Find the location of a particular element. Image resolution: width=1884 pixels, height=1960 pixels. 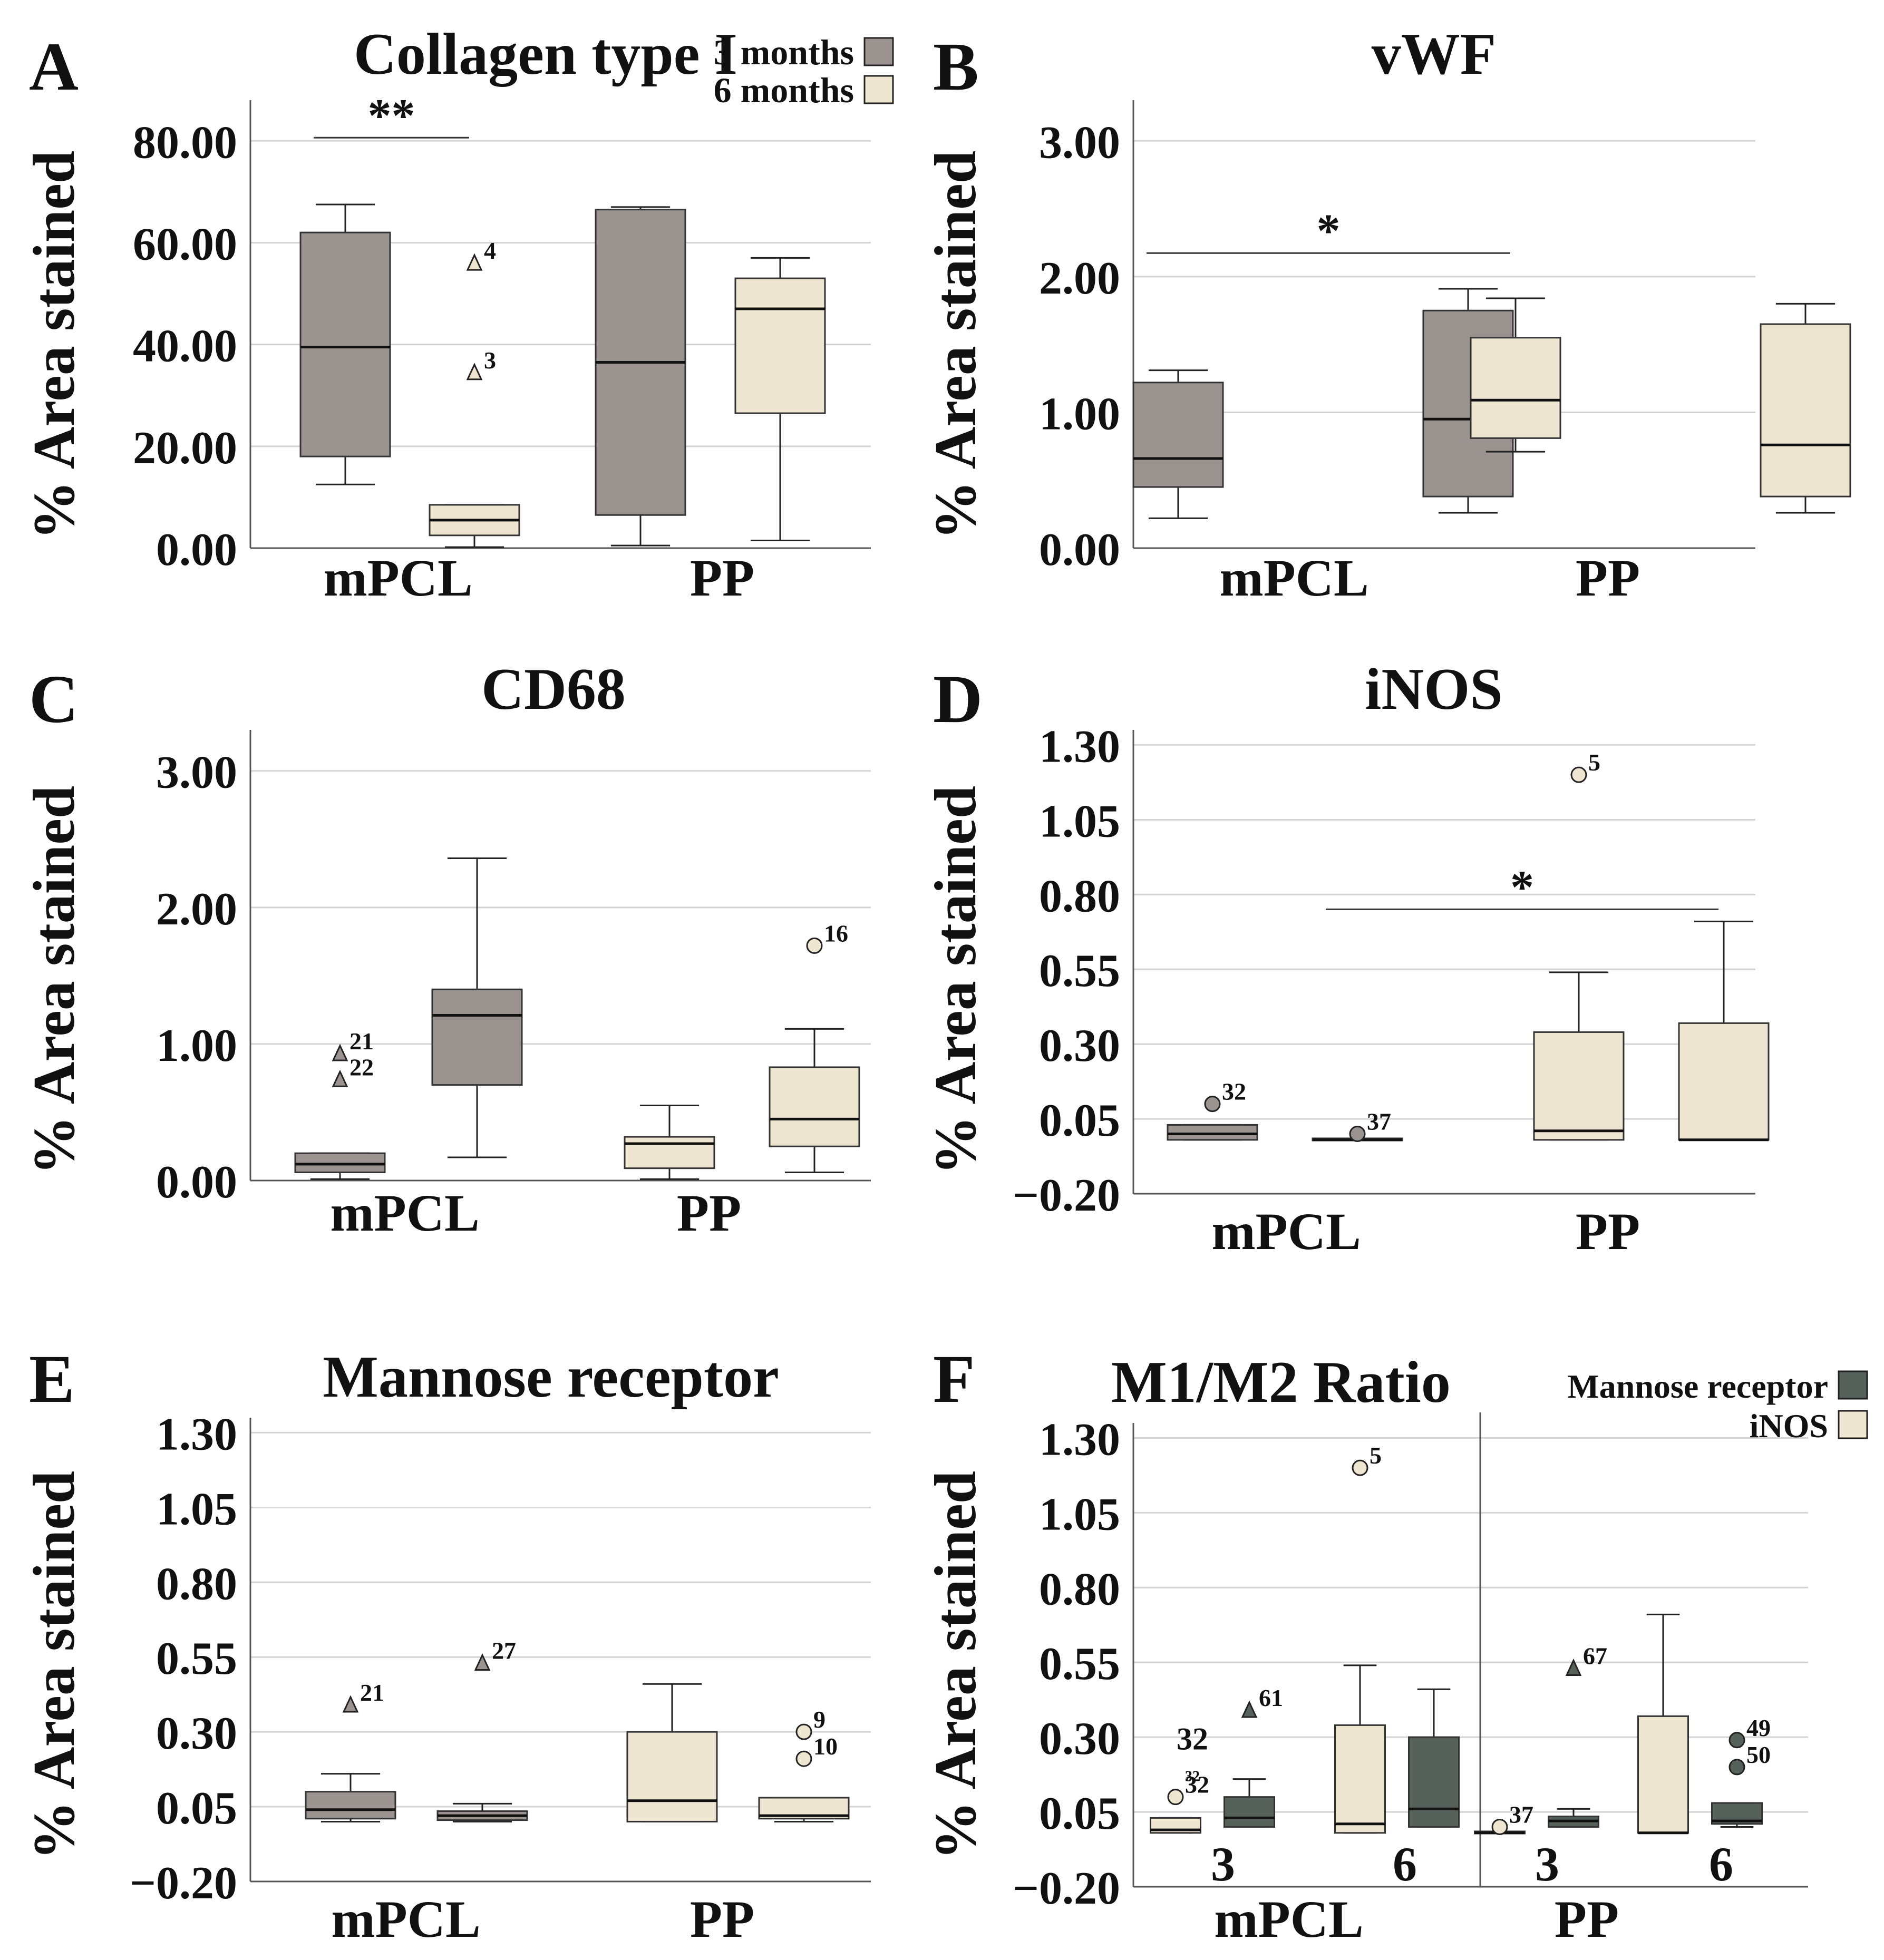

outlier-label: 49 is located at coordinates (1758, 1727).